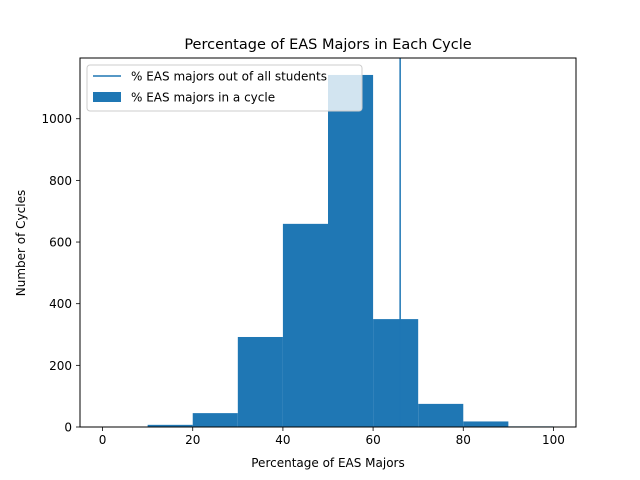 This screenshot has width=640, height=480. Describe the element at coordinates (60, 304) in the screenshot. I see `y-tick-label: 400` at that location.